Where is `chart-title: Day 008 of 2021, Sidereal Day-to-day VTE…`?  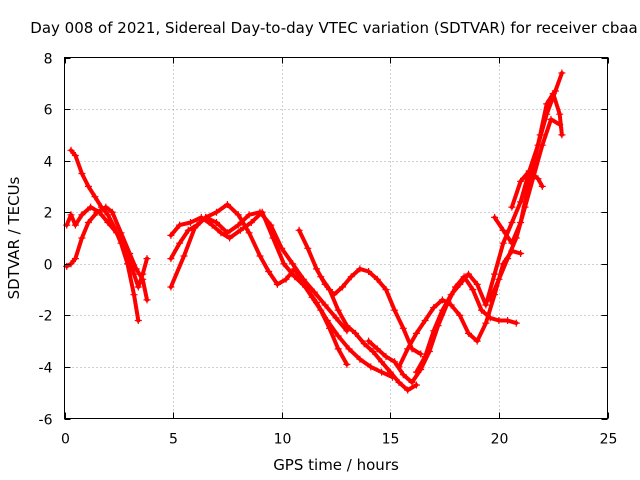 chart-title: Day 008 of 2021, Sidereal Day-to-day VTE… is located at coordinates (333, 28).